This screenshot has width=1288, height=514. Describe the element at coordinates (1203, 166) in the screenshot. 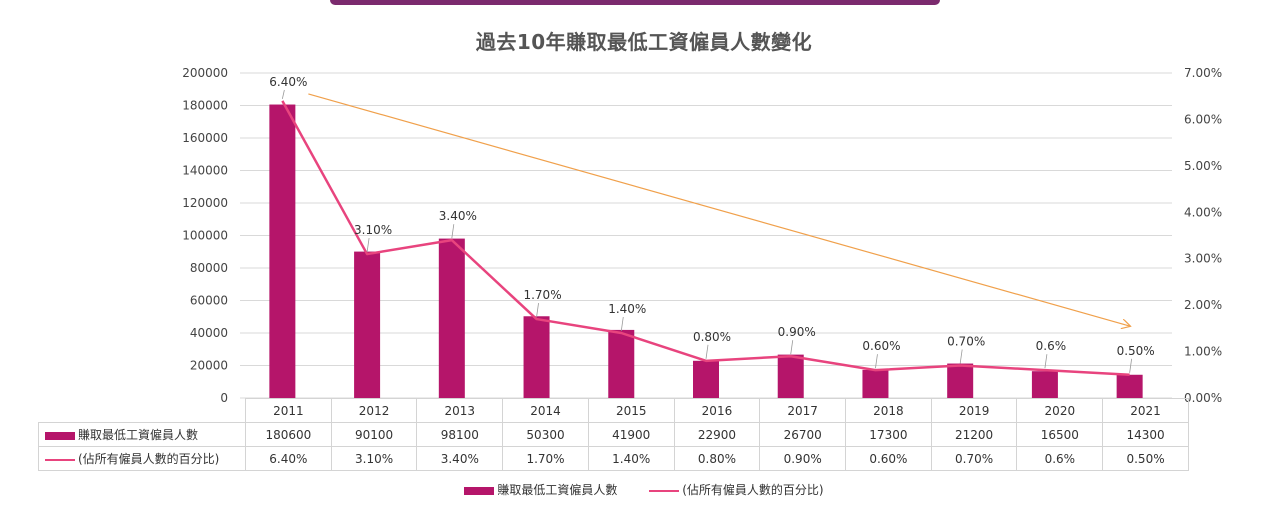

I see `y-right-tick-label: 5.00%` at that location.